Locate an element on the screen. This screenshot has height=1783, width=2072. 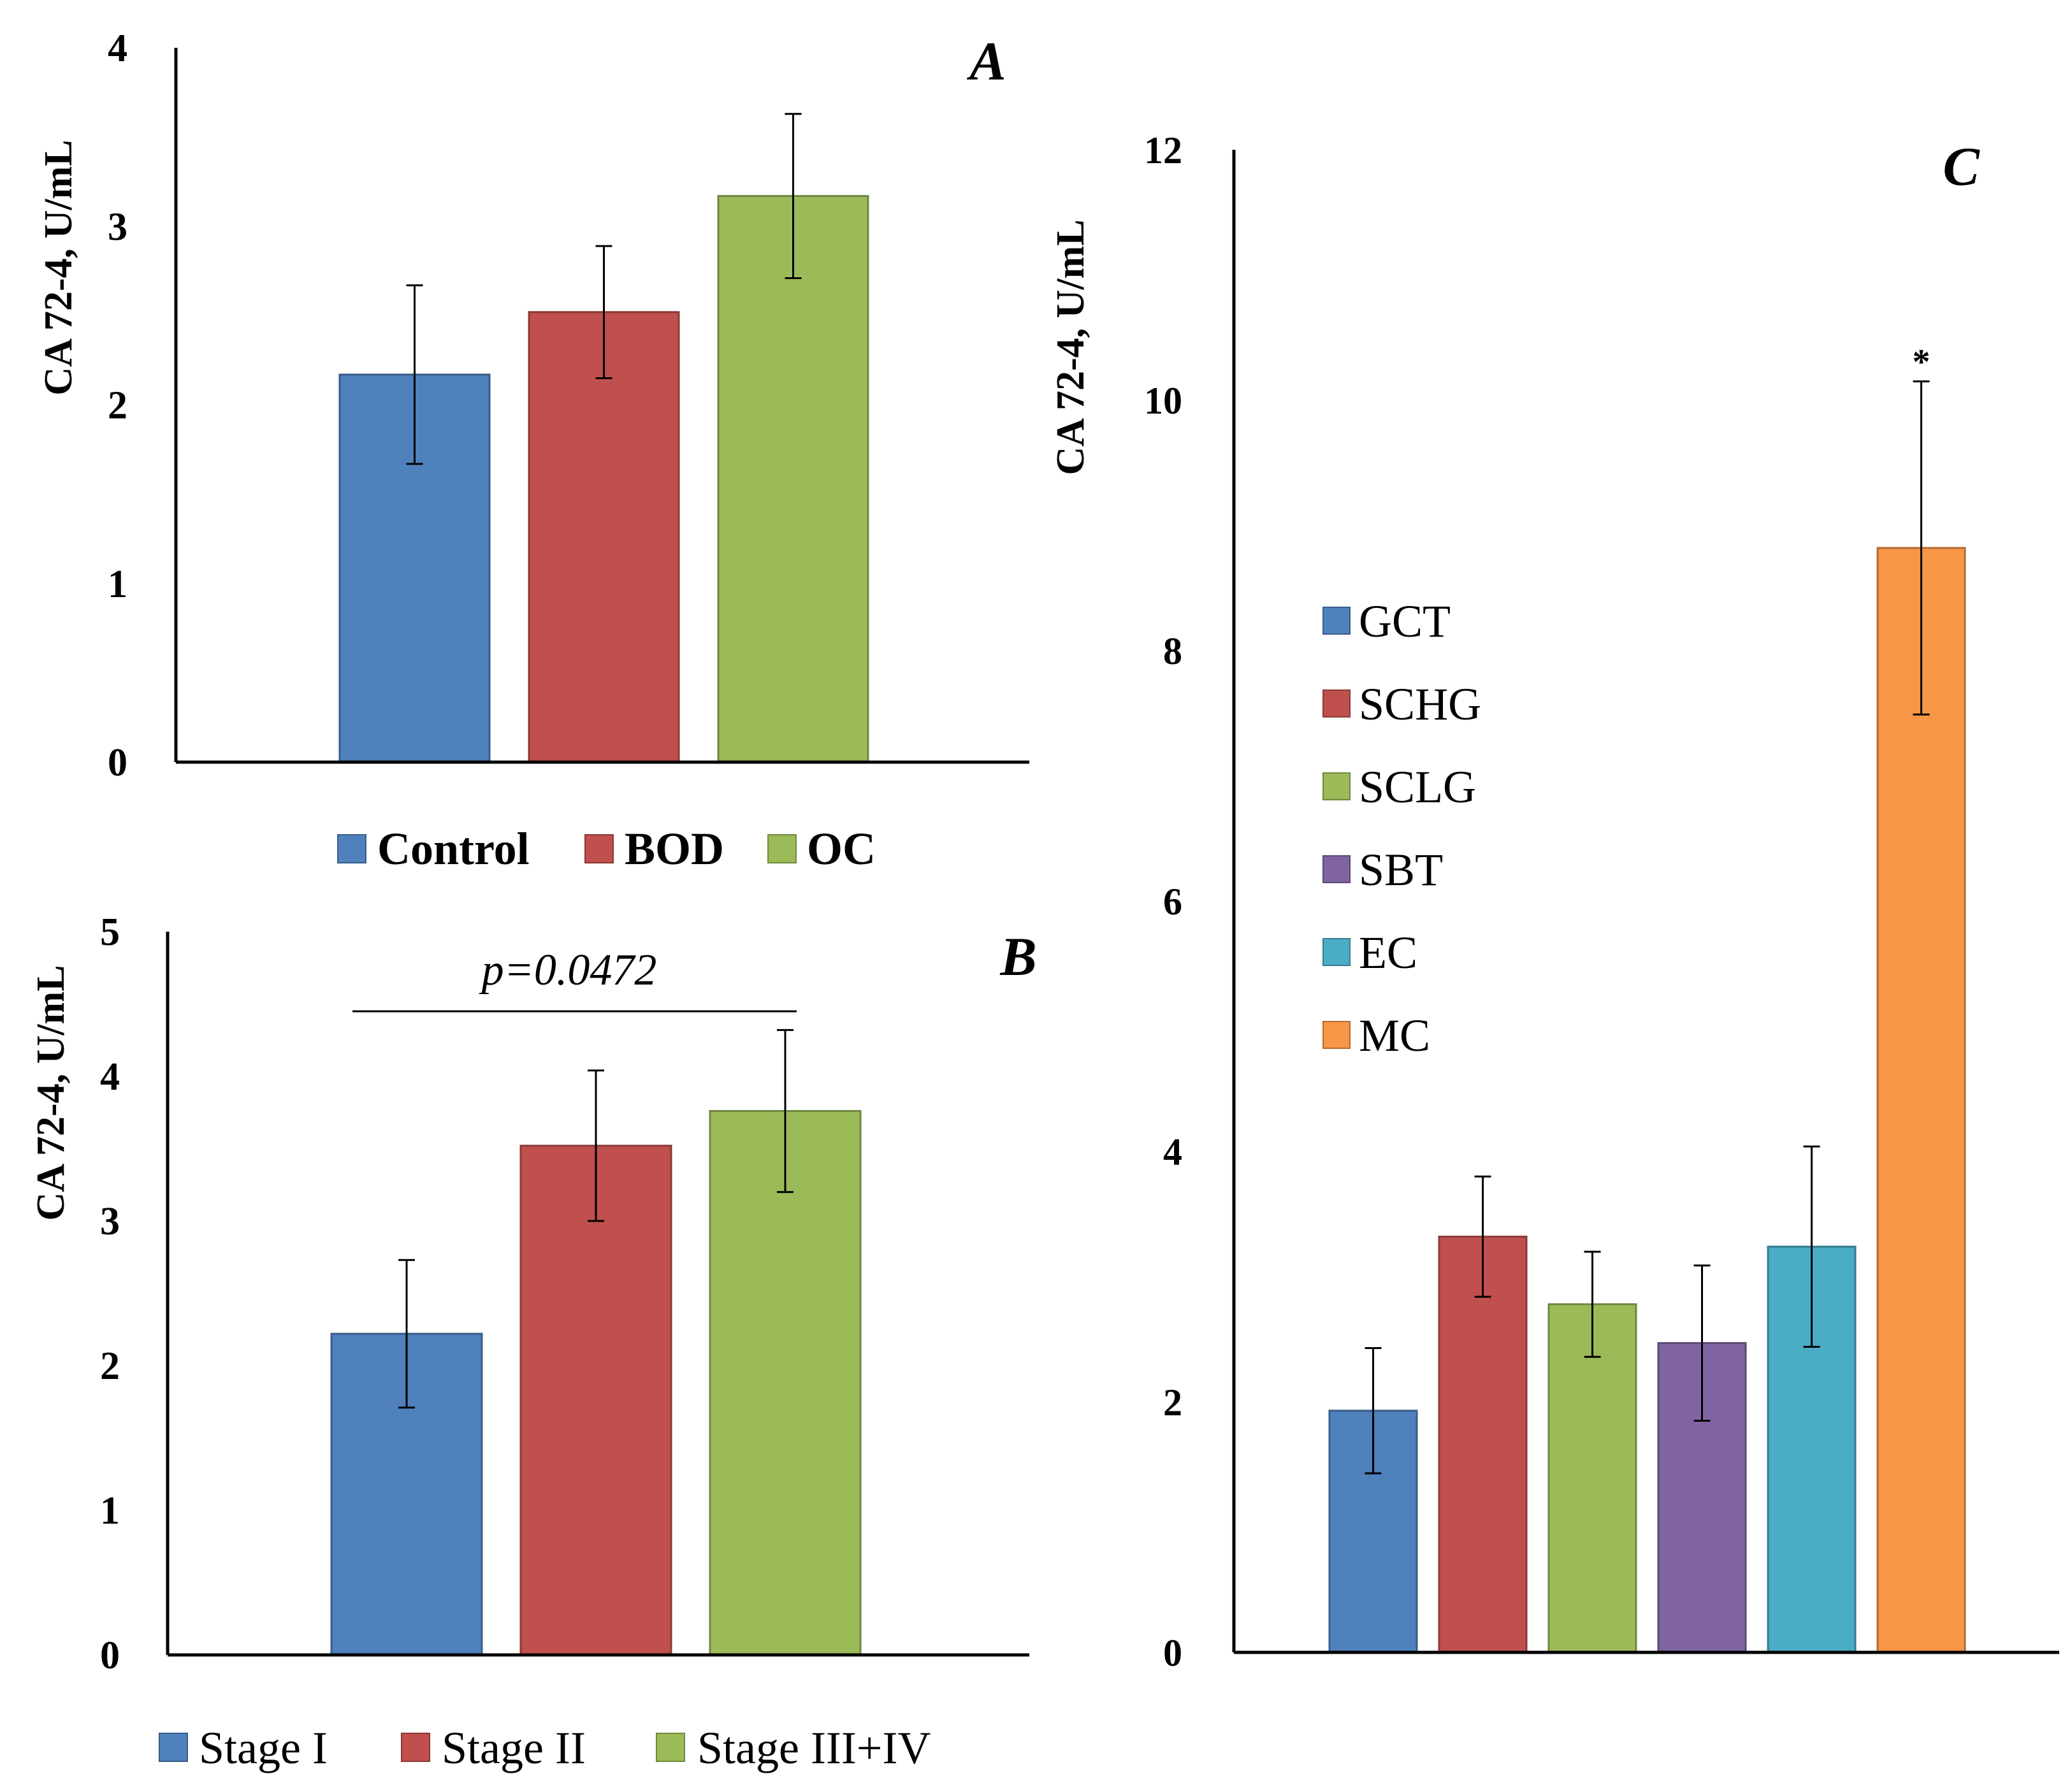
legend-swatch-control is located at coordinates (351, 848).